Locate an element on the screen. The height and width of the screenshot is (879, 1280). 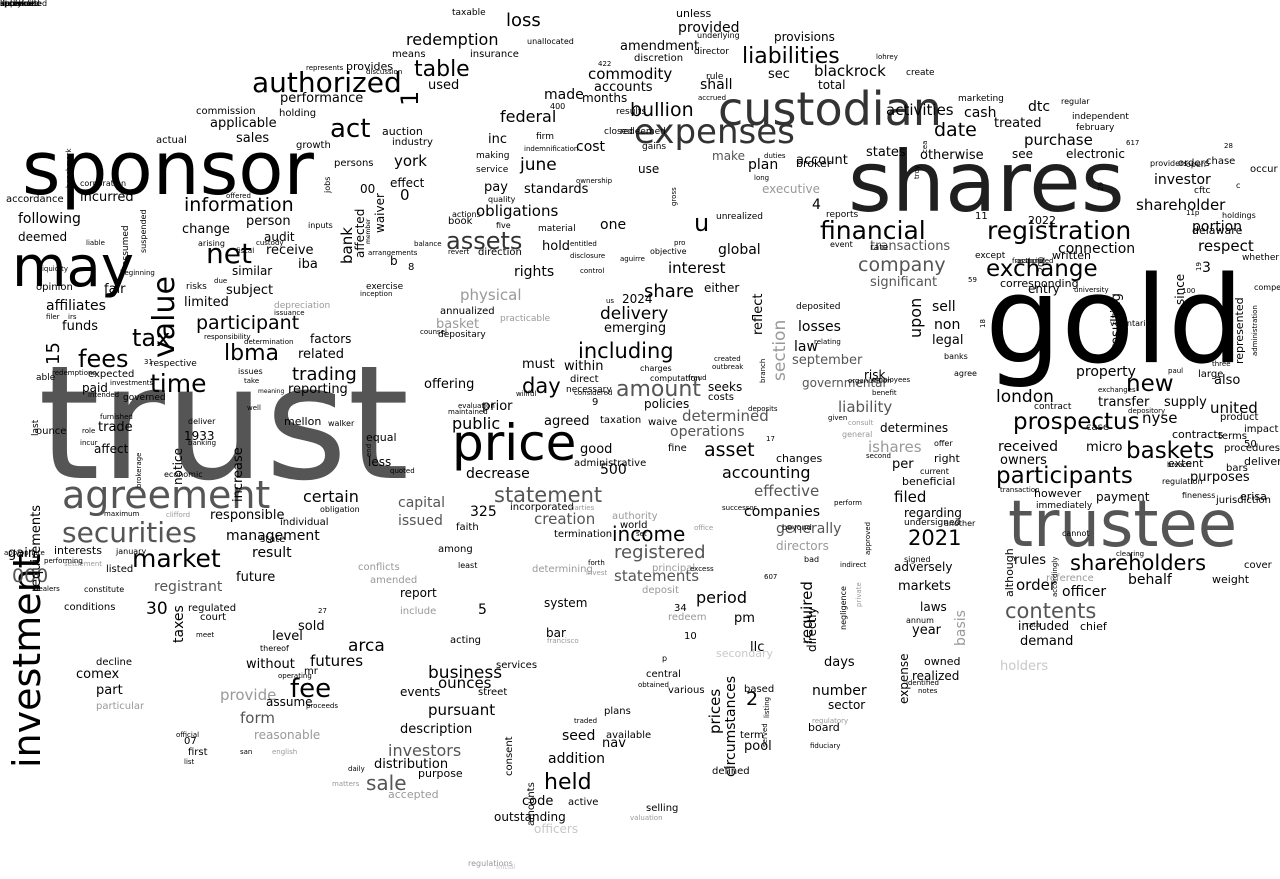
word-shall: shall is located at coordinates (716, 85).